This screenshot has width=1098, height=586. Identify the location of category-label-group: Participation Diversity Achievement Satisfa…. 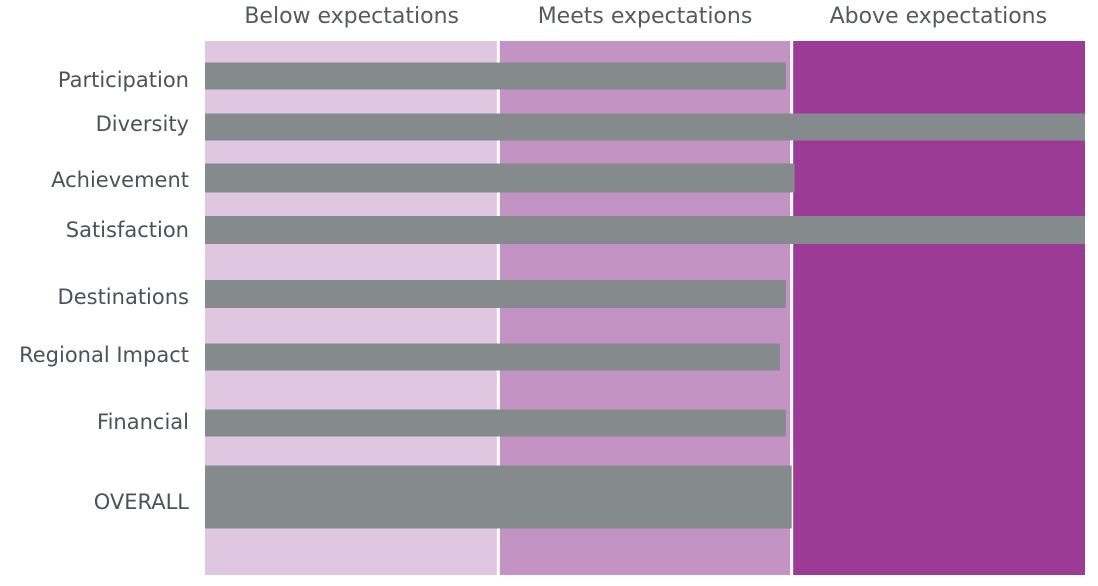
(104, 291).